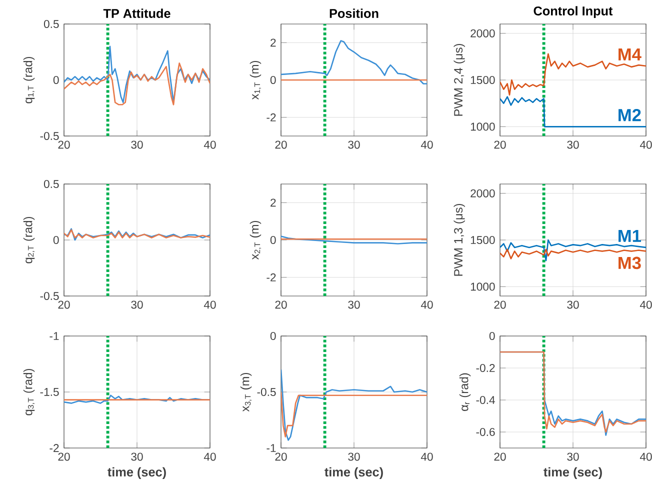 This screenshot has height=497, width=652. I want to click on y-axis-title: x$_{1,T}$ (m), so click(256, 80).